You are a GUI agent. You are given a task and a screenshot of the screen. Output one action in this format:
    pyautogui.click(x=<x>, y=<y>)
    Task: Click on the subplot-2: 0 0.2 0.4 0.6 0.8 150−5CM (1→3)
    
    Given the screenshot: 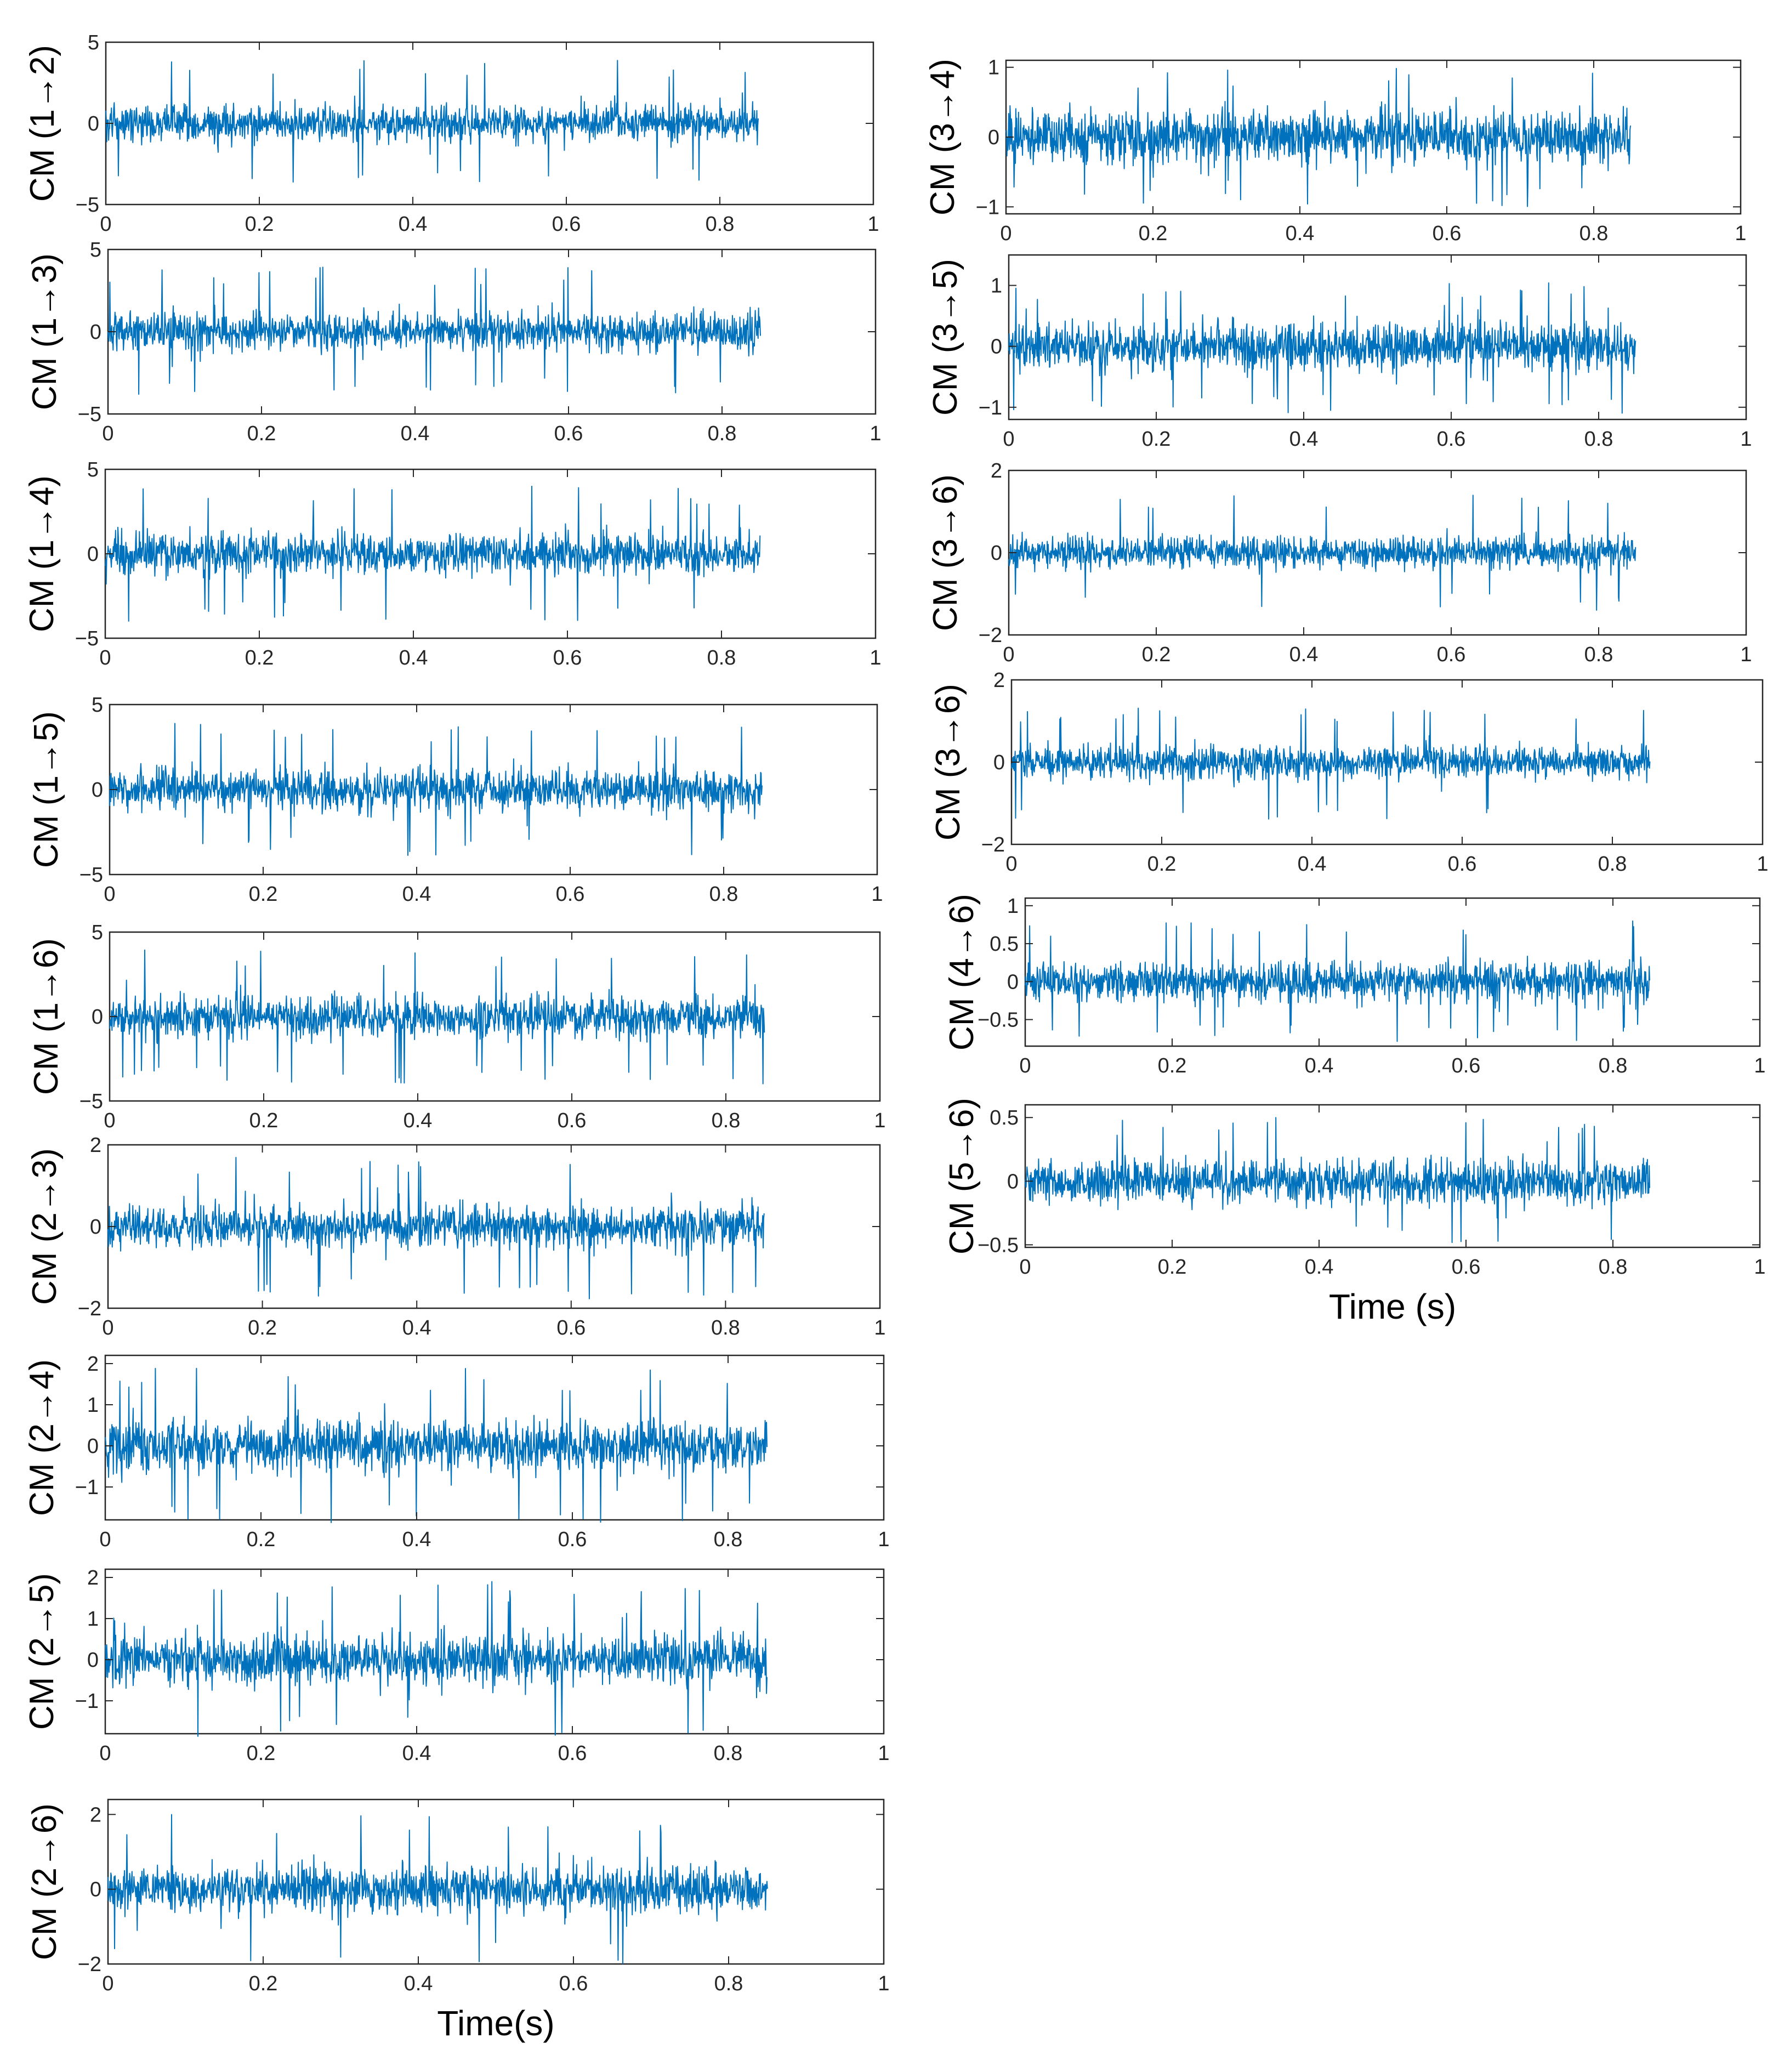 What is the action you would take?
    pyautogui.click(x=454, y=342)
    